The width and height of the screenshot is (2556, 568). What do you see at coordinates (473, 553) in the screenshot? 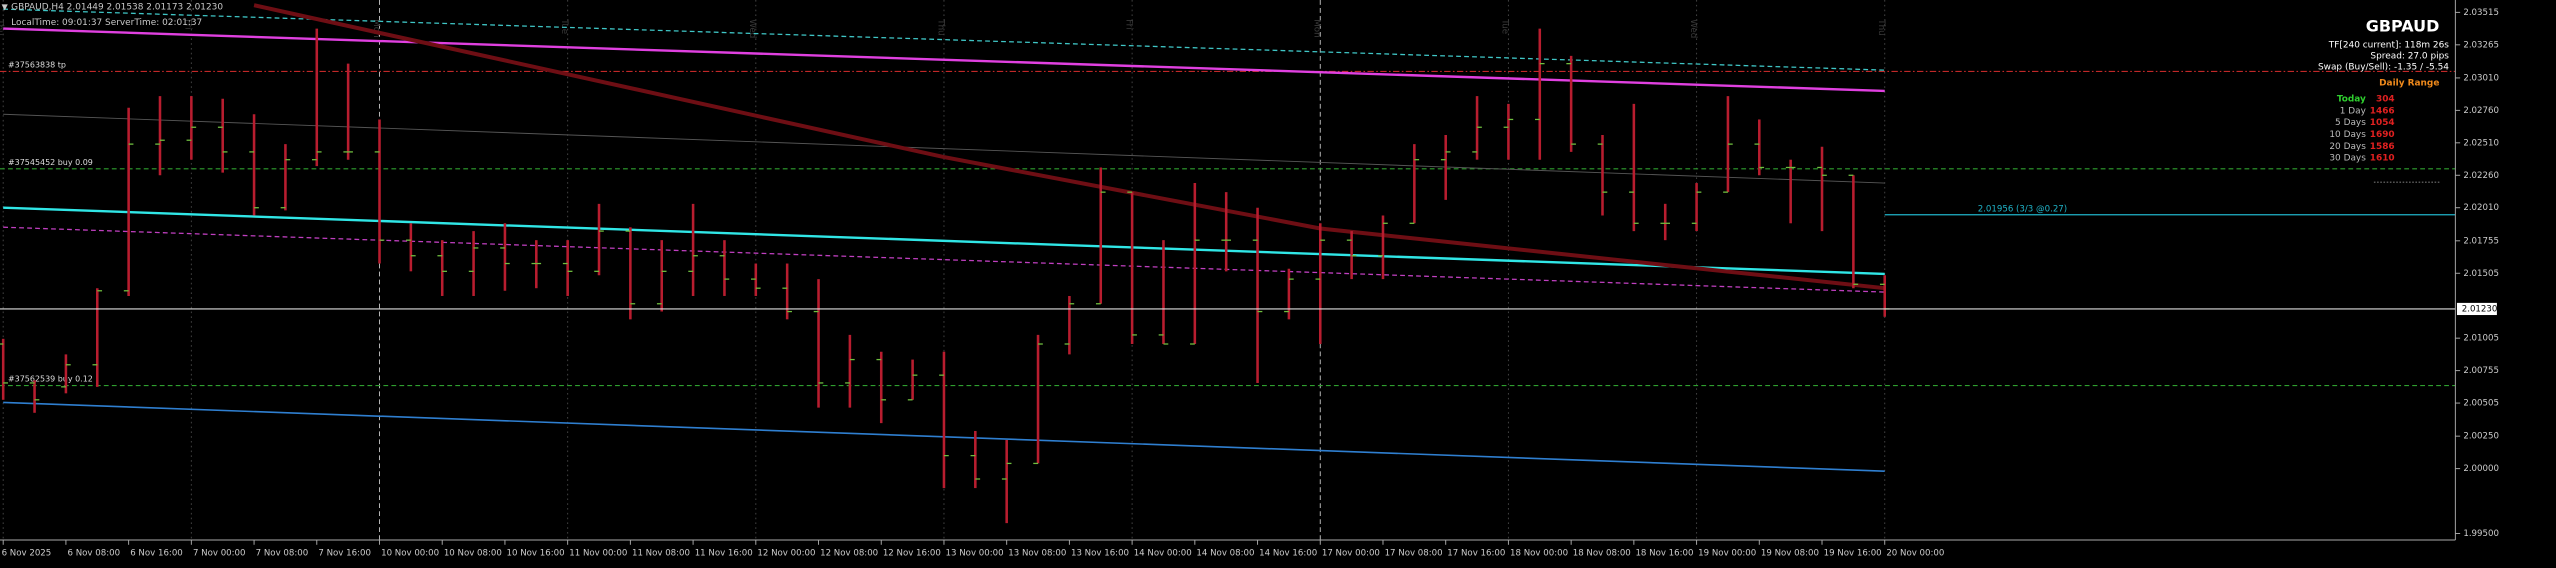
I see `x-tick-label: 10 Nov 08:00` at bounding box center [473, 553].